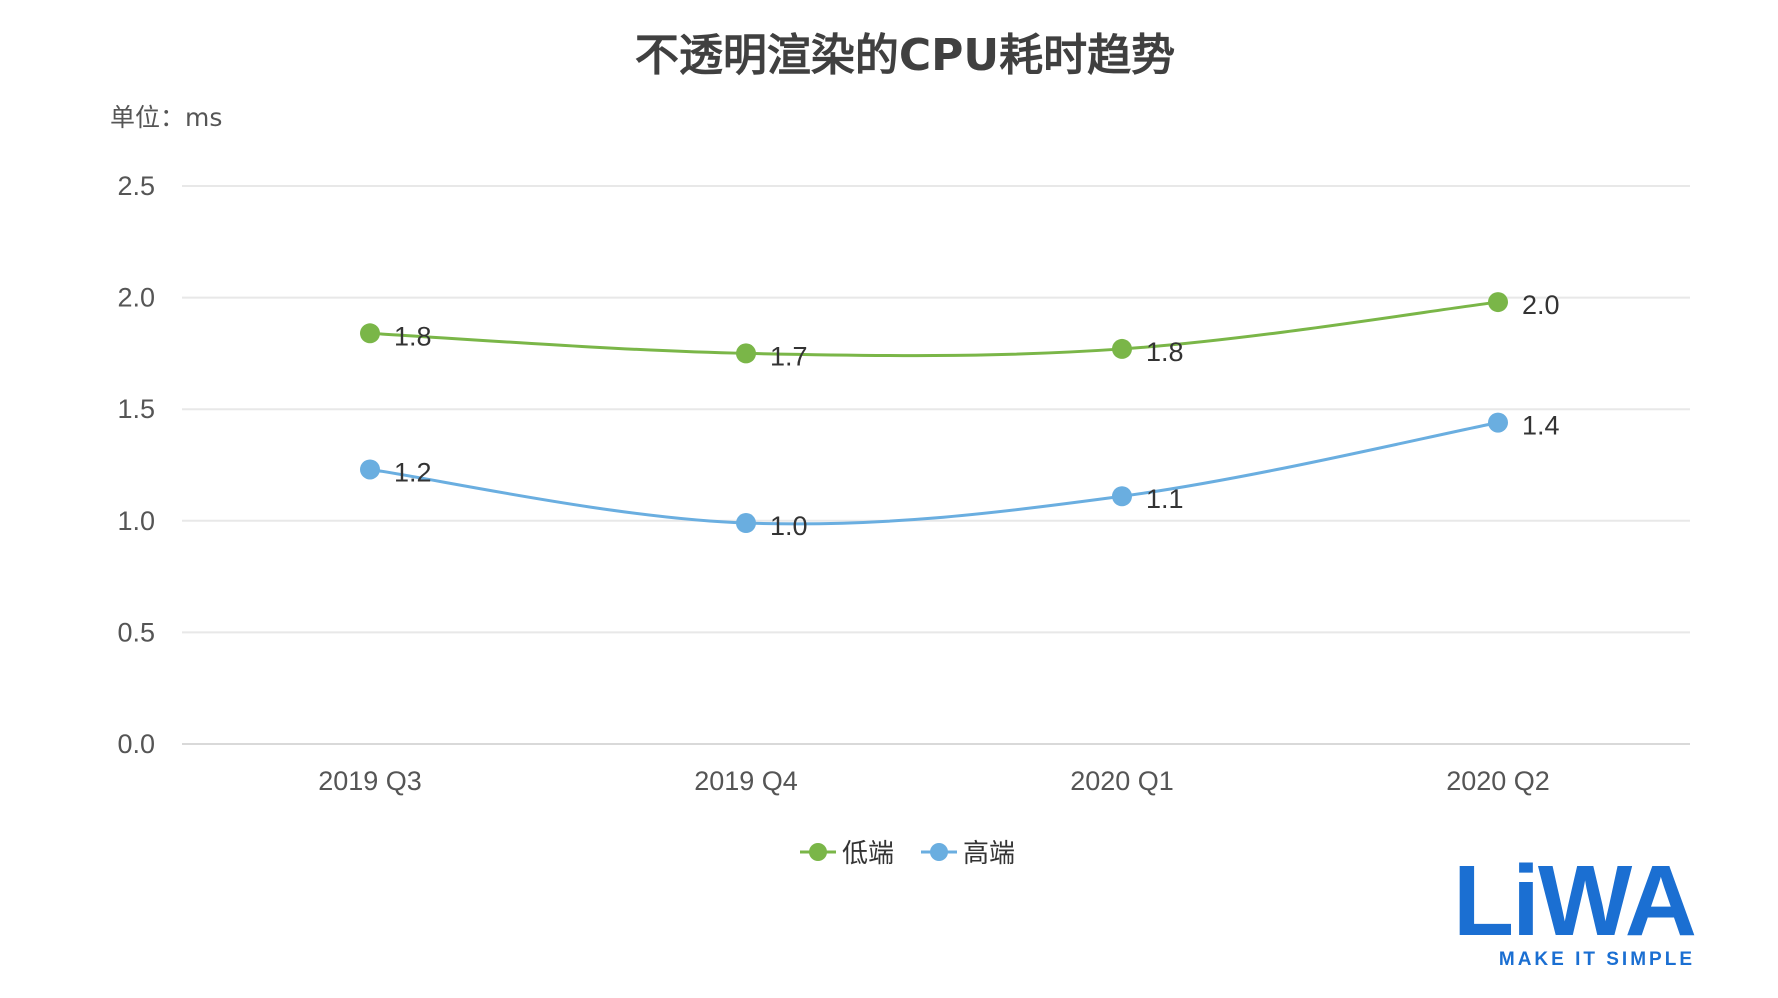  Describe the element at coordinates (1541, 305) in the screenshot. I see `data-label: 2.0` at that location.